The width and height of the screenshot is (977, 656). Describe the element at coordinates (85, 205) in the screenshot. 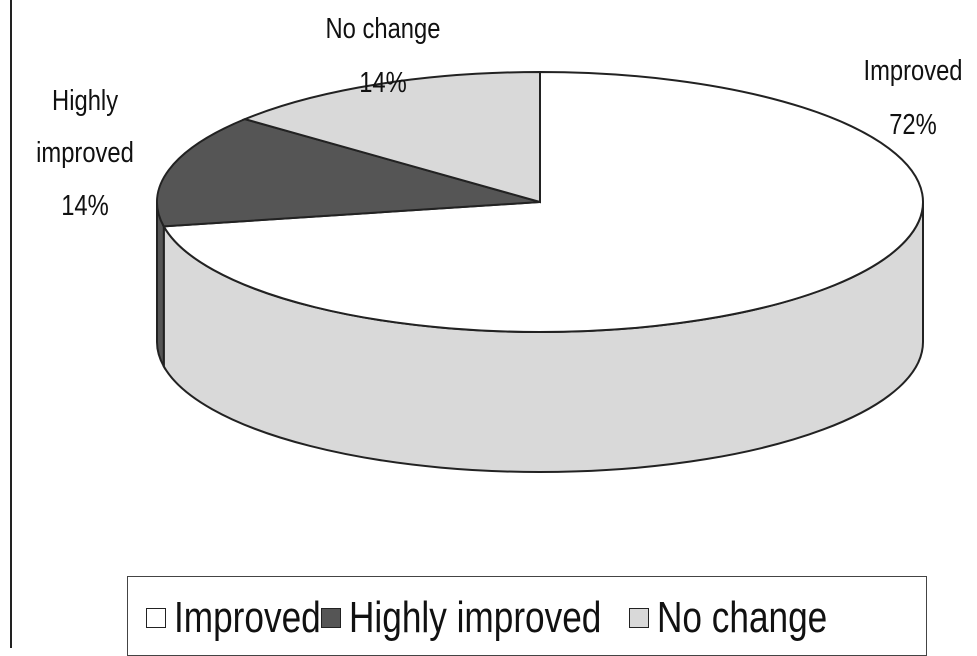

I see `label-highly-value: 14%` at that location.